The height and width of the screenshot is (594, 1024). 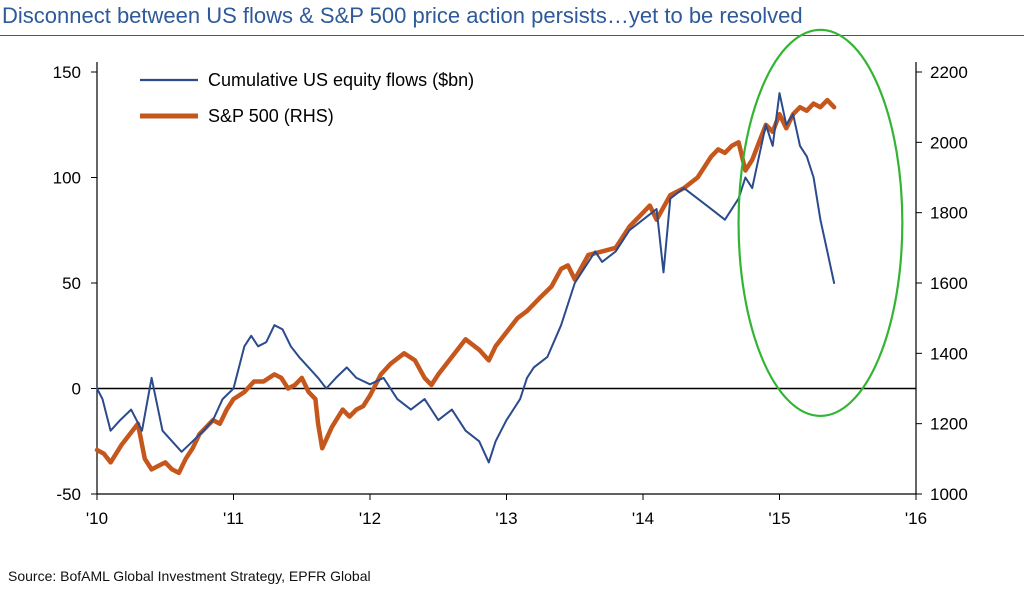 What do you see at coordinates (779, 518) in the screenshot?
I see `x-tick-label: '15` at bounding box center [779, 518].